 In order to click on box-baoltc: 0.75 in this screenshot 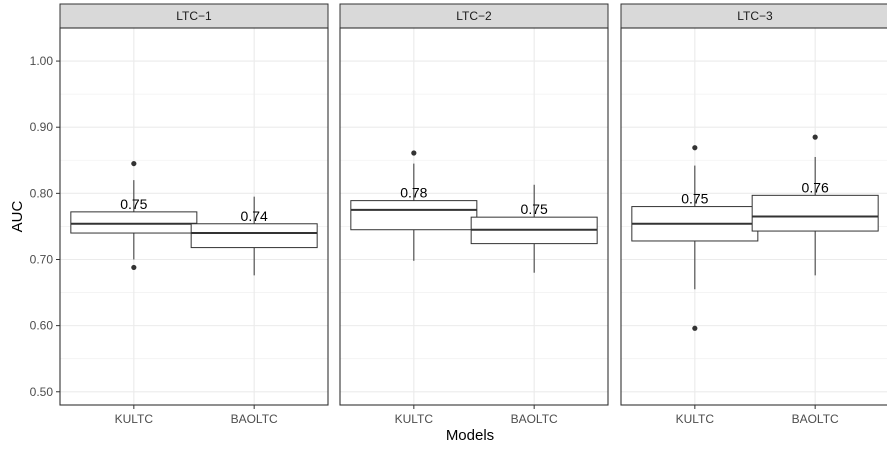, I will do `click(534, 228)`.